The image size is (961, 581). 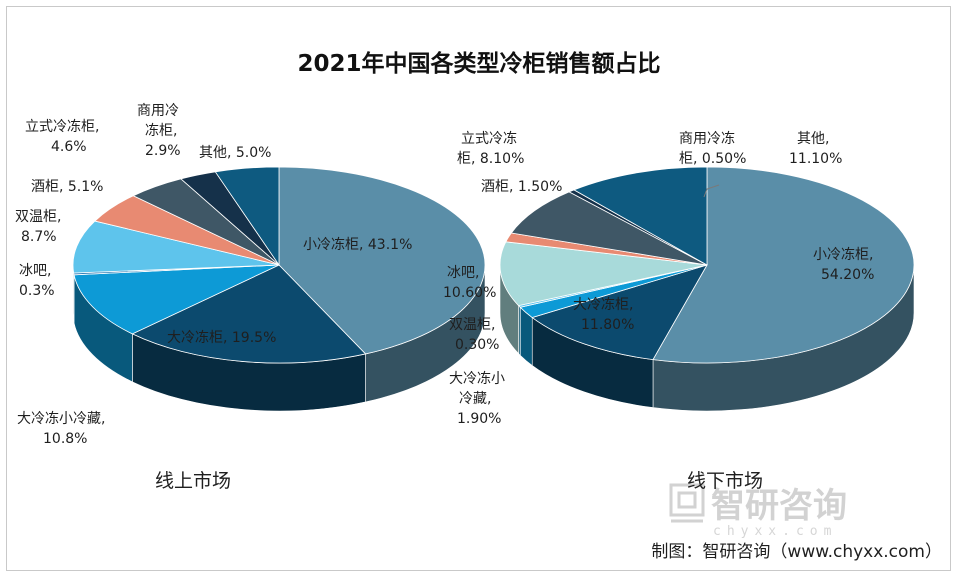 I want to click on subtitle-offline: 线下市场, so click(x=725, y=481).